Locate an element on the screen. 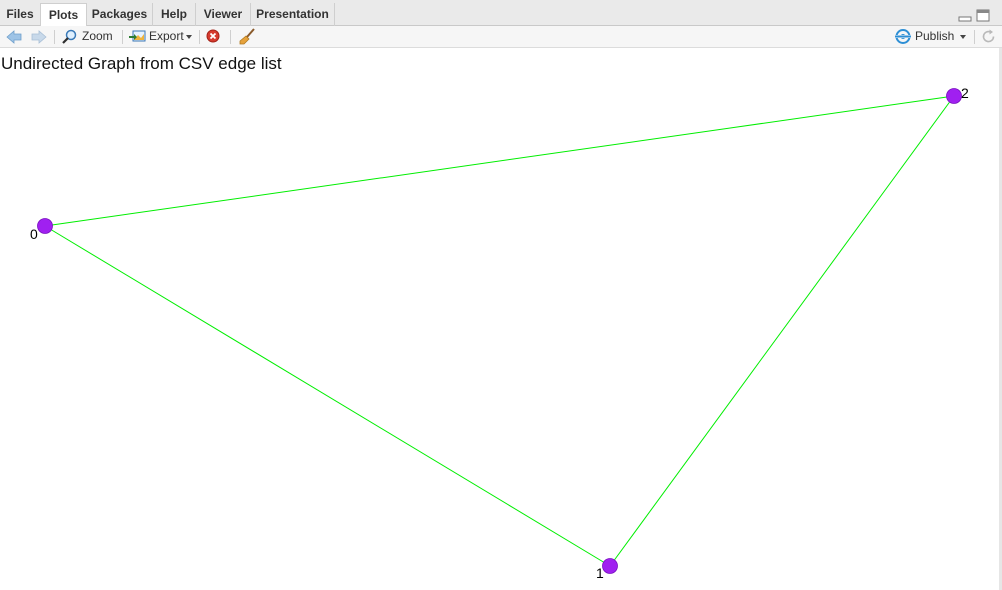 Image resolution: width=1002 pixels, height=590 pixels. tab-packages: Packages is located at coordinates (120, 14).